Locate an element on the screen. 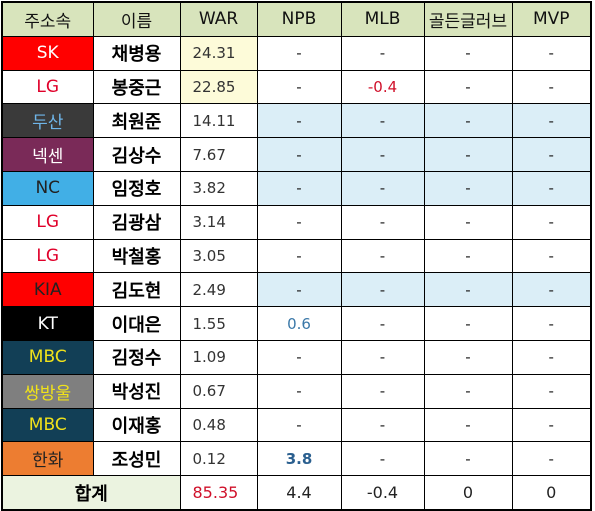  war-cell: 1.55 is located at coordinates (218, 323).